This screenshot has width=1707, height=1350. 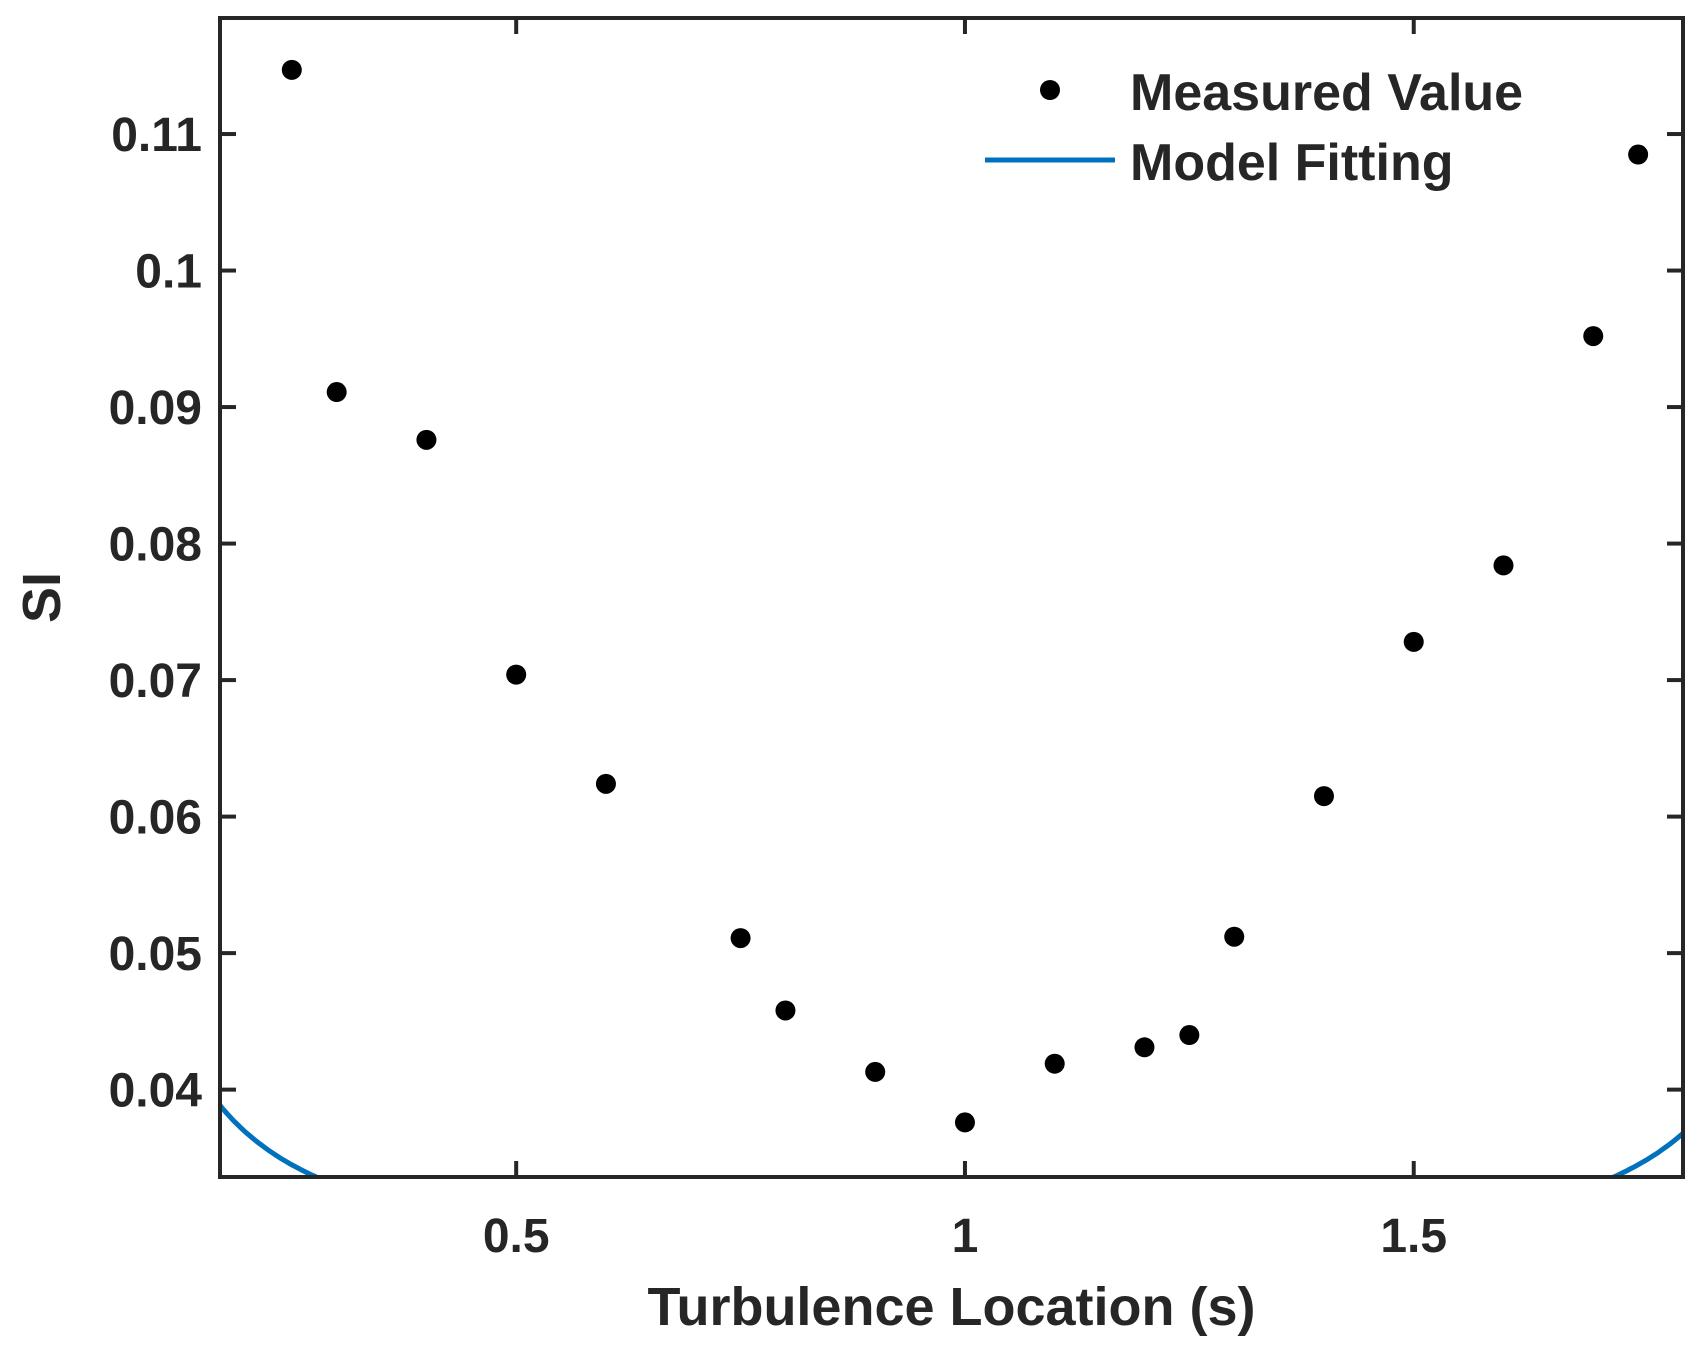 What do you see at coordinates (168, 272) in the screenshot?
I see `y-tick-label: 0.1` at bounding box center [168, 272].